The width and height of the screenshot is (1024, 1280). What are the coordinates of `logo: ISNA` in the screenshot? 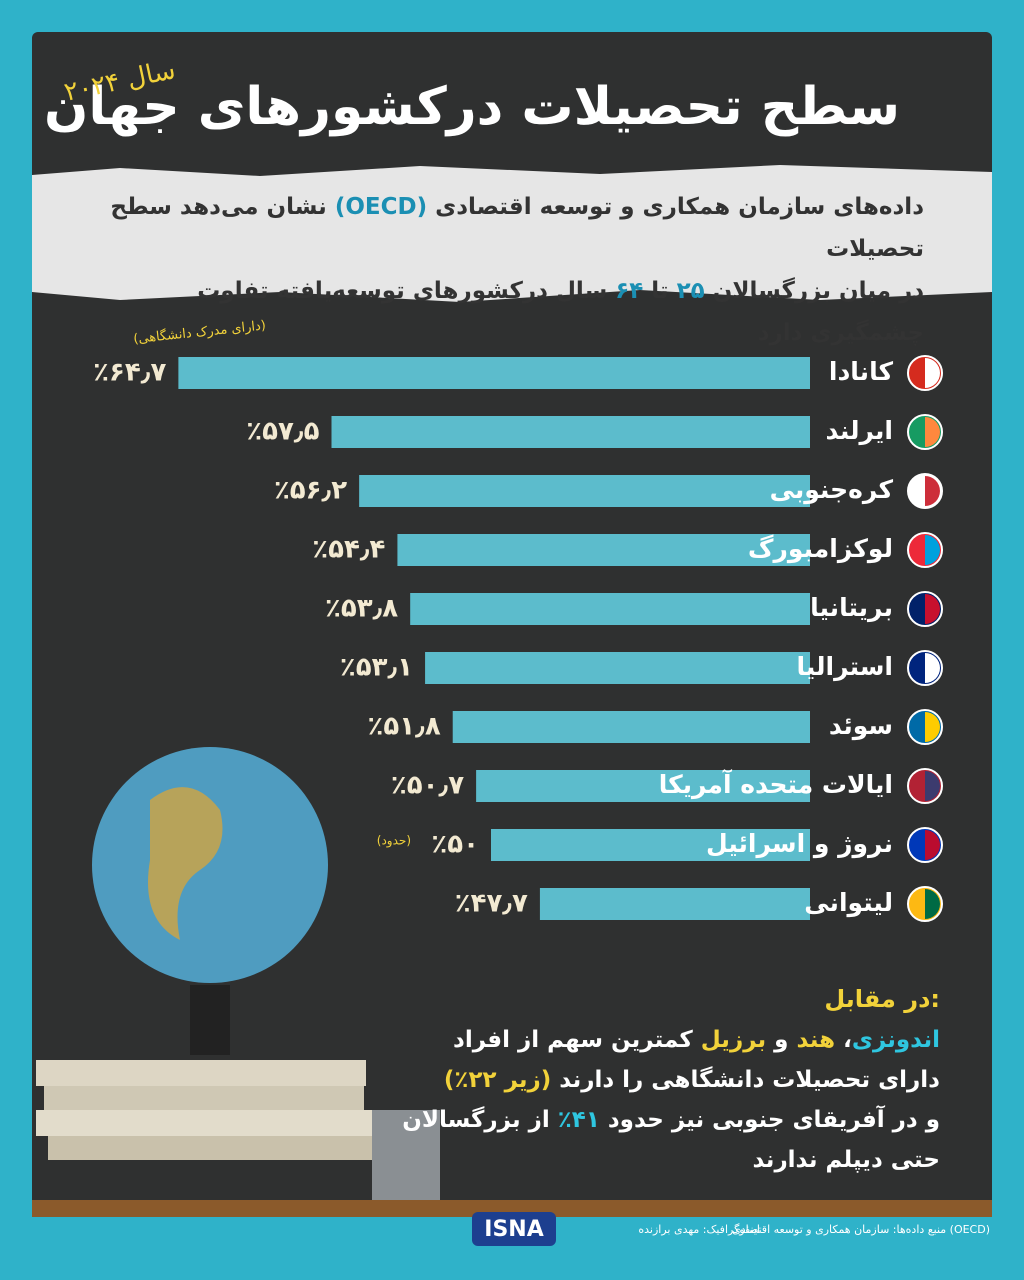 It's located at (513, 1229).